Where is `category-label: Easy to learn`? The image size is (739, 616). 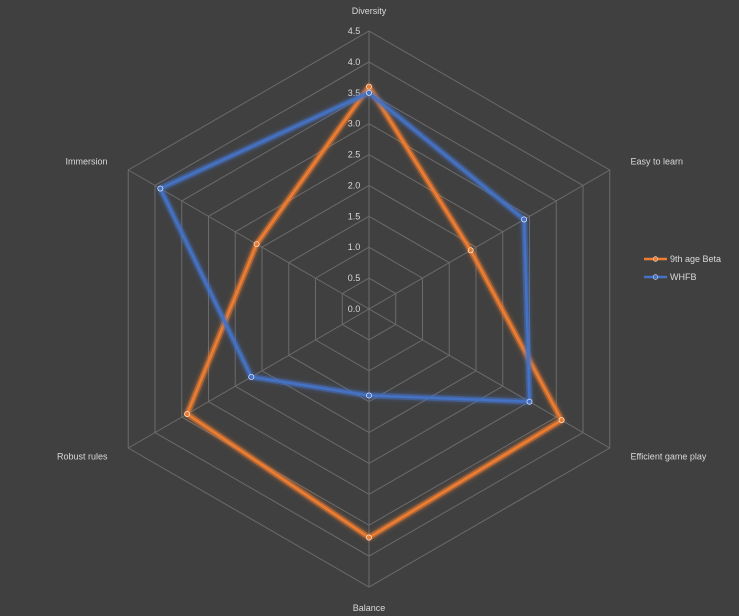
category-label: Easy to learn is located at coordinates (656, 162).